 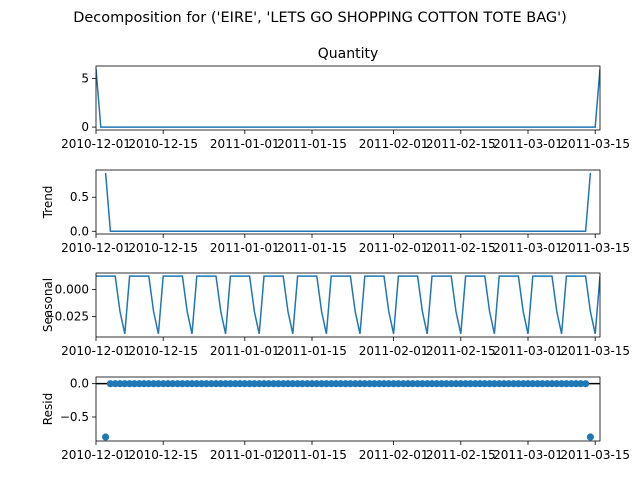 I want to click on ytick-label: 0.000, so click(x=72, y=289).